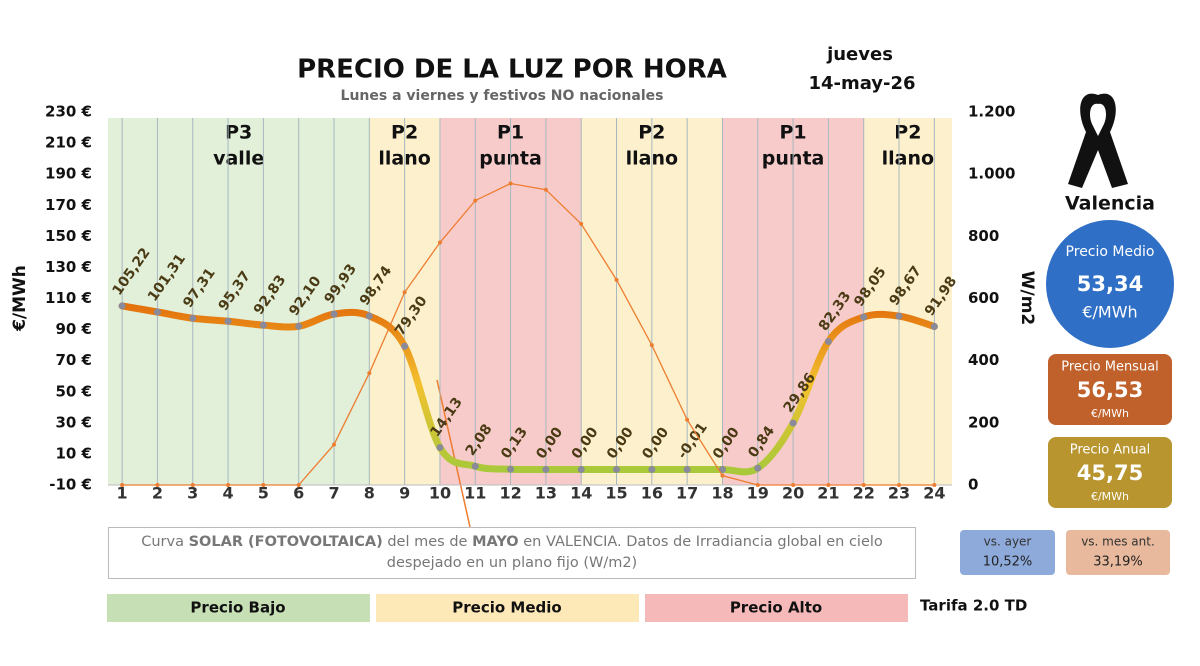  Describe the element at coordinates (512, 70) in the screenshot. I see `chart-title: PRECIO DE LA LUZ POR HORA` at that location.